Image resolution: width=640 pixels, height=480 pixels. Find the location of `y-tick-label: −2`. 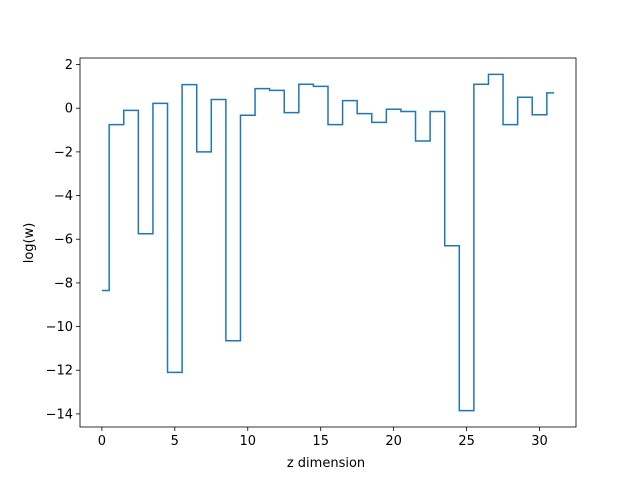

y-tick-label: −2 is located at coordinates (63, 152).